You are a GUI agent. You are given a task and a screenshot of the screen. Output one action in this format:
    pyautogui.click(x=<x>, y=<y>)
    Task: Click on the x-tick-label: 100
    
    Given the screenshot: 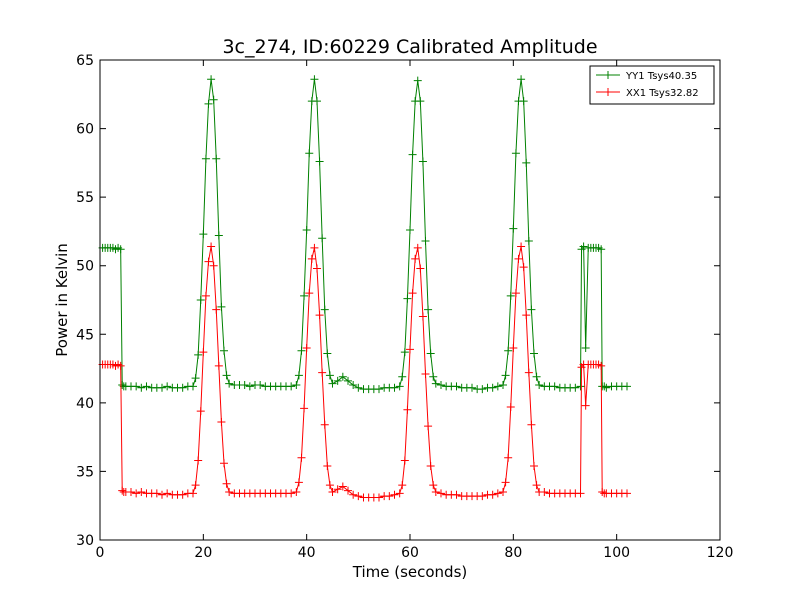 What is the action you would take?
    pyautogui.click(x=616, y=553)
    